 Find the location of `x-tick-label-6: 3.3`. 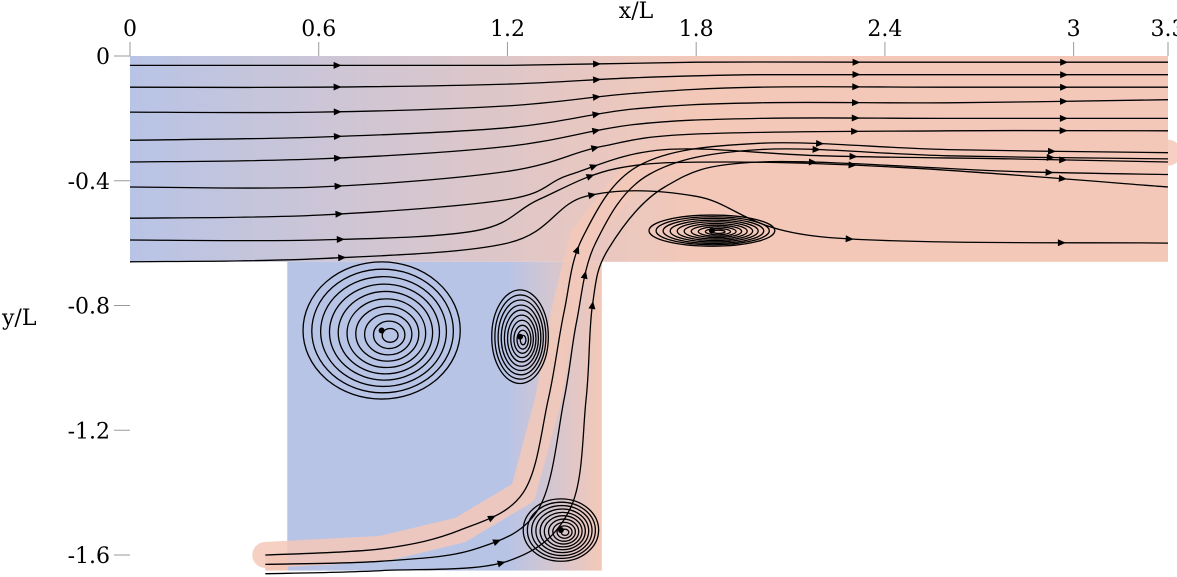

x-tick-label-6: 3.3 is located at coordinates (1164, 29).